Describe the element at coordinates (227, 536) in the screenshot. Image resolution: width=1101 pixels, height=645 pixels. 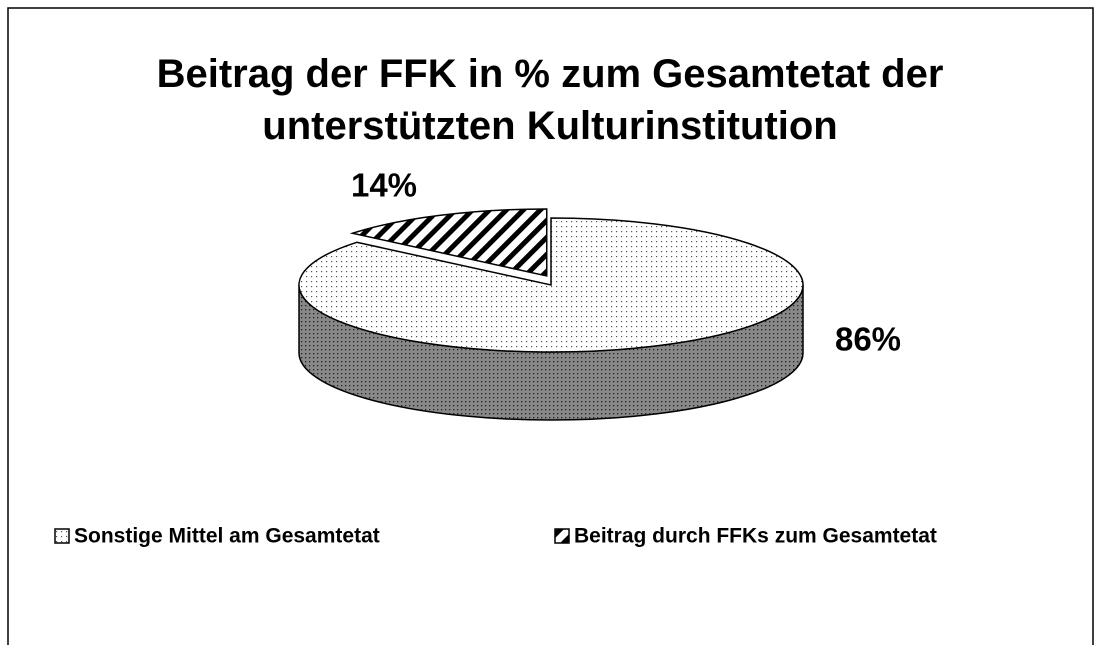
I see `legend-label: Sonstige Mittel am Gesamtetat` at that location.